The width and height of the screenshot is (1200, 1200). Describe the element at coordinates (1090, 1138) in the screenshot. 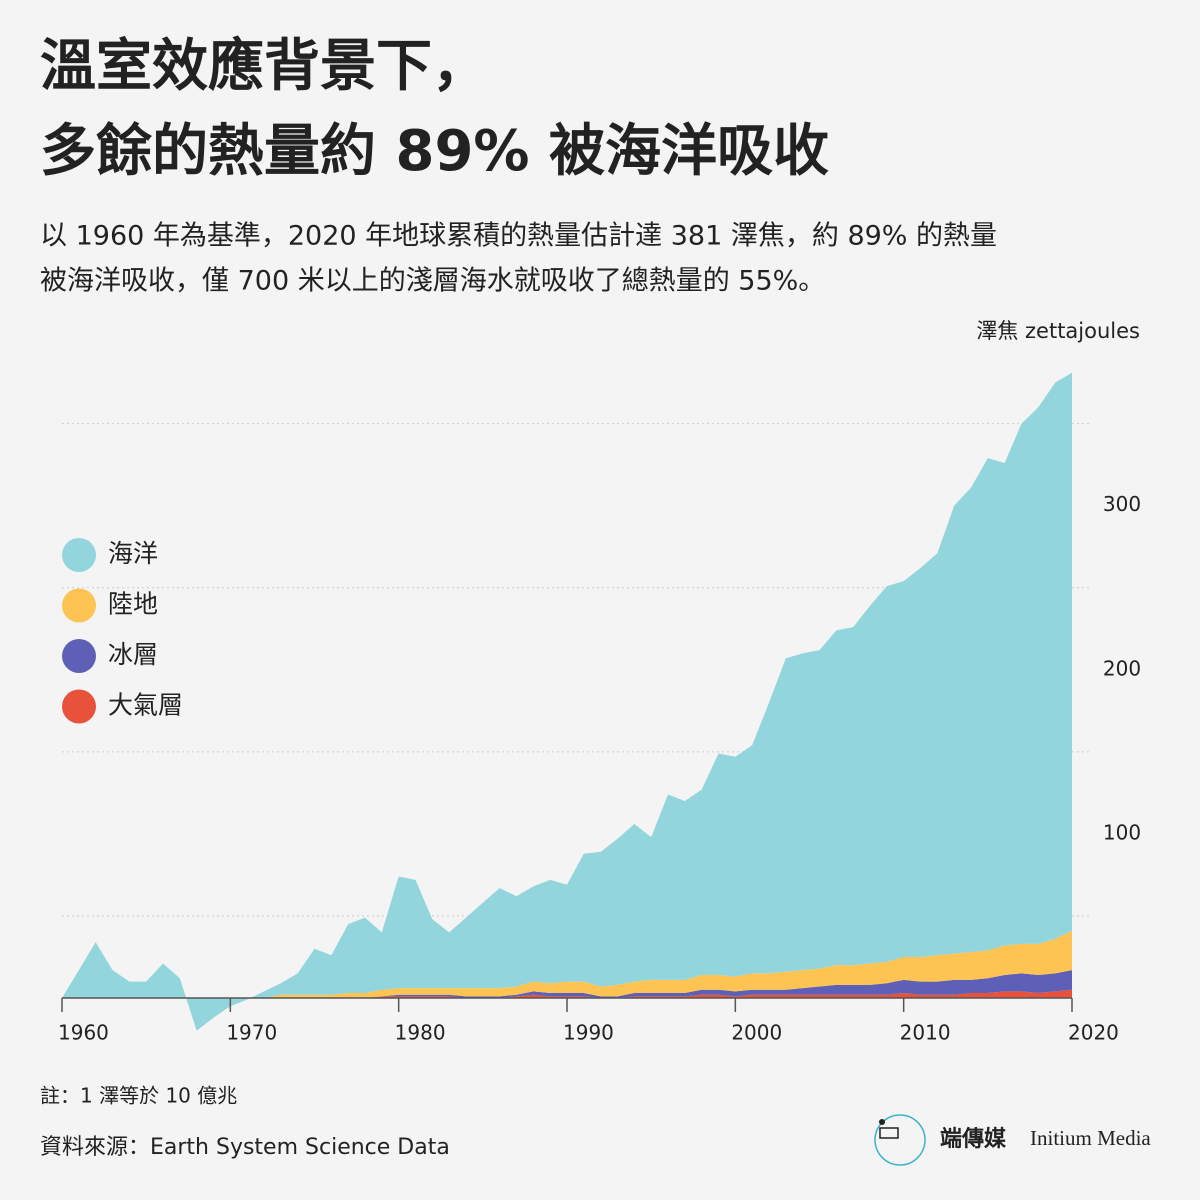

I see `brand-en: Initium Media` at that location.